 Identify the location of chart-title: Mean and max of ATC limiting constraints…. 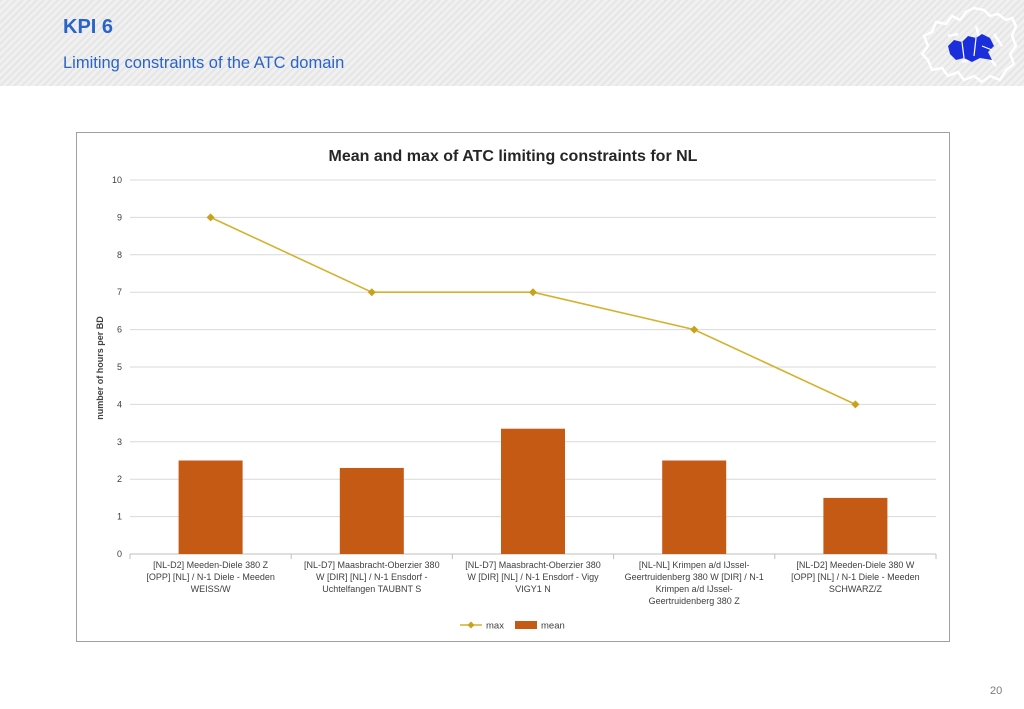
(513, 156).